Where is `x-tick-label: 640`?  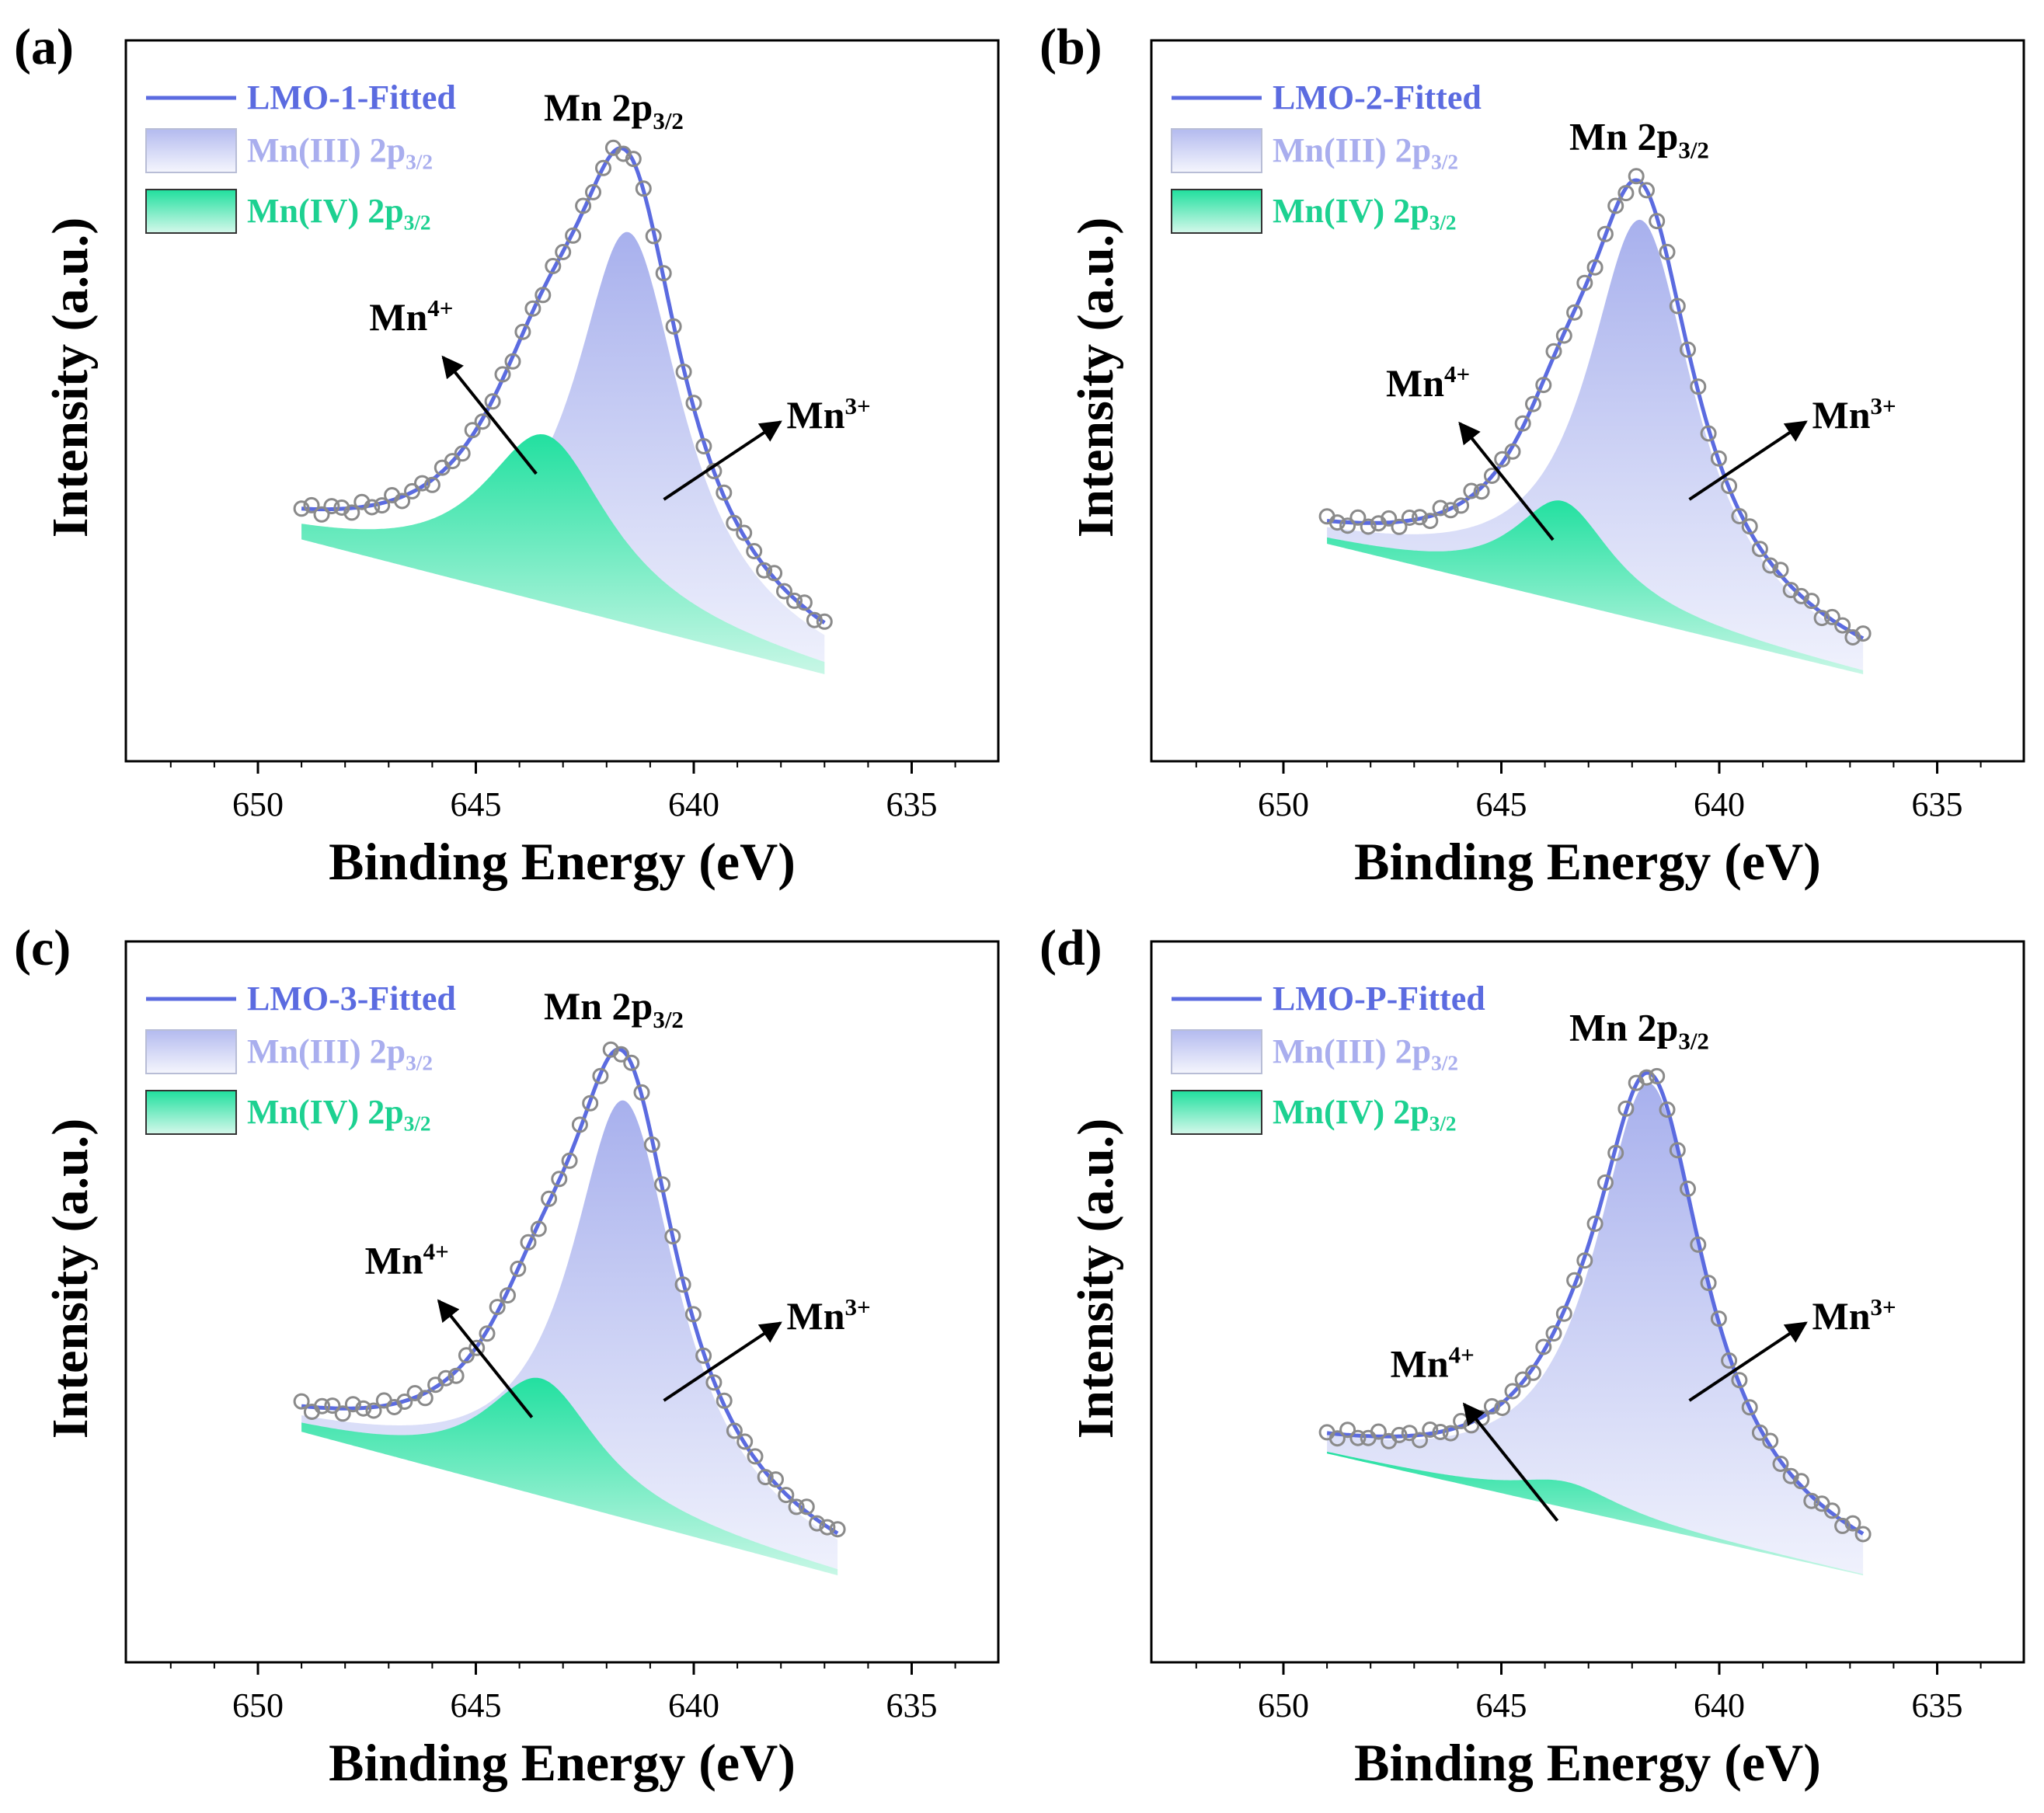
x-tick-label: 640 is located at coordinates (1720, 804).